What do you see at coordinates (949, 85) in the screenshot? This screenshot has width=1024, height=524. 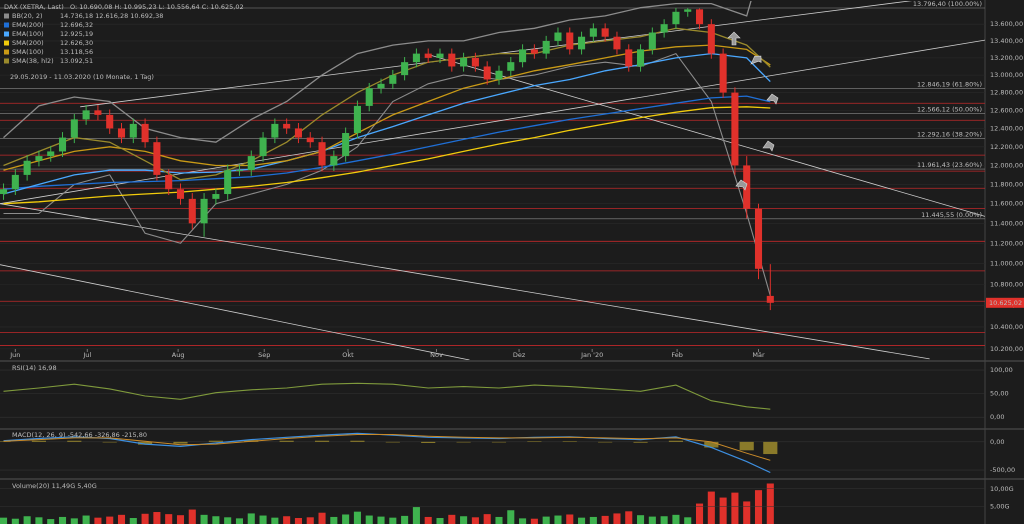 I see `fib-label: 12.846,19 (61.80%)` at bounding box center [949, 85].